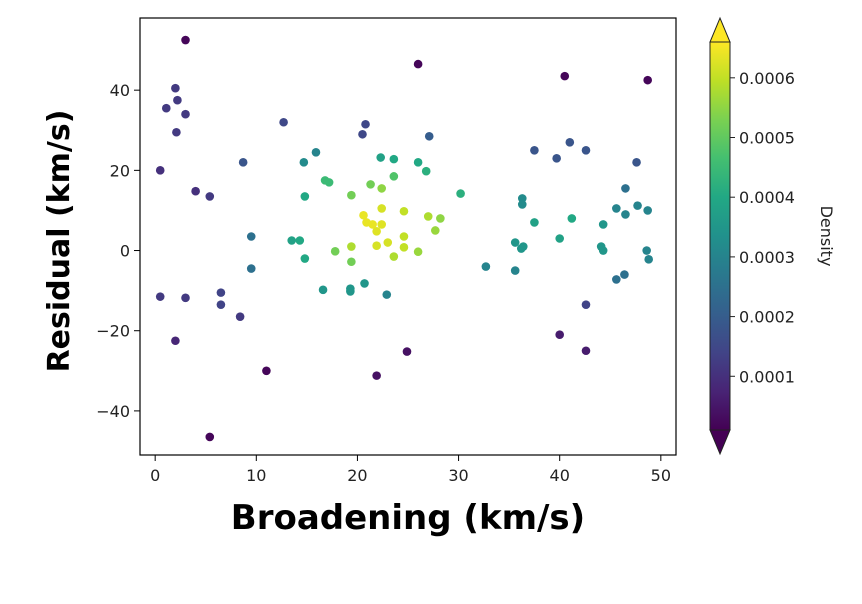  I want to click on colorbar-label: Density, so click(826, 236).